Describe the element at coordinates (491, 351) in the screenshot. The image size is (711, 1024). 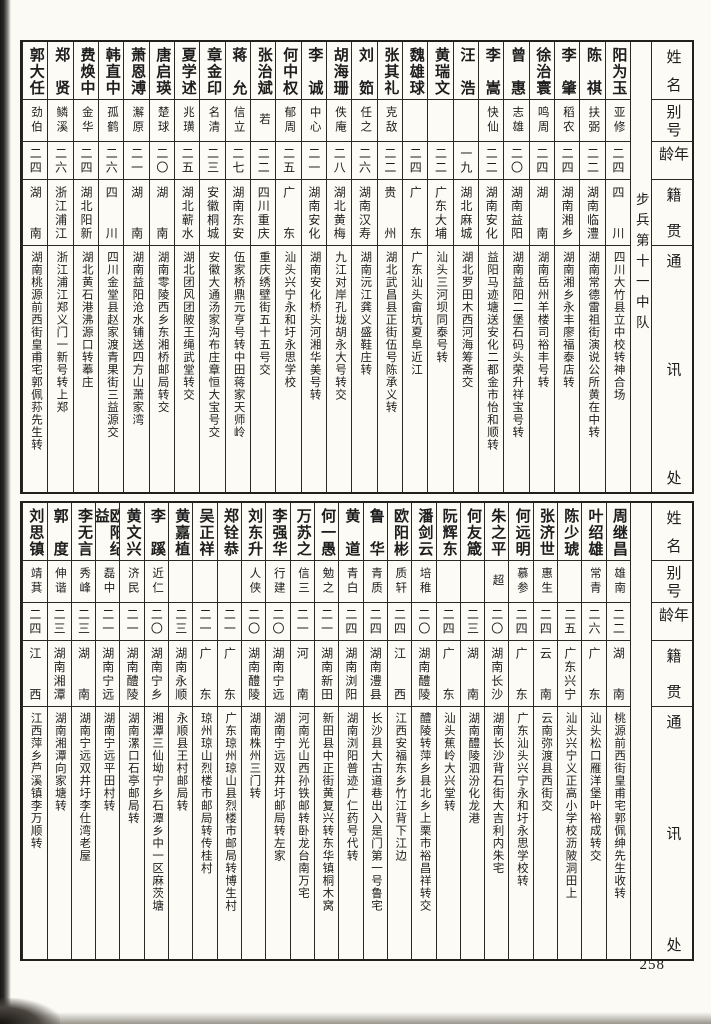
I see `person-address: 益阳马迹塘送安化二都金市怡和顺转` at that location.